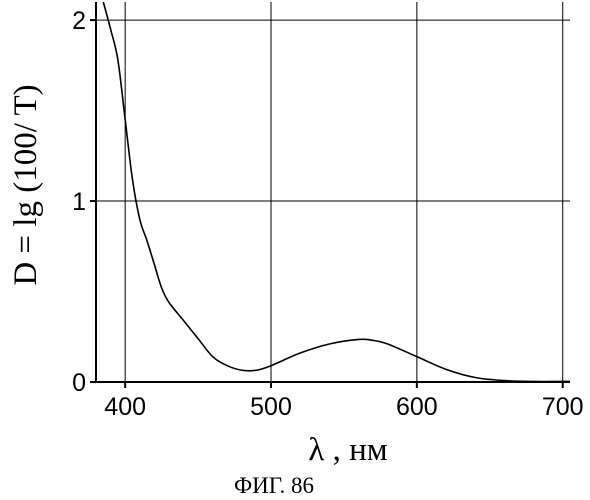  What do you see at coordinates (274, 485) in the screenshot?
I see `figure-caption: ФИГ. 86` at bounding box center [274, 485].